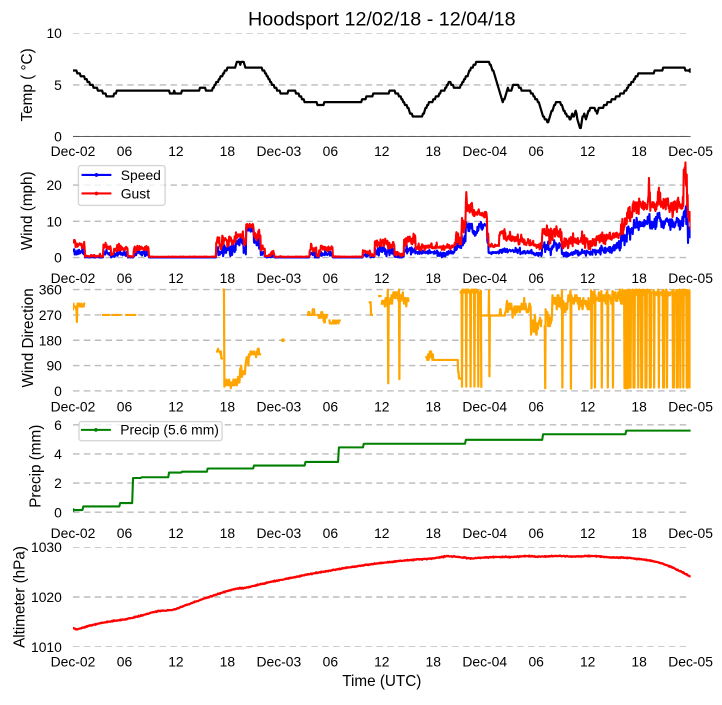 The height and width of the screenshot is (705, 722). Describe the element at coordinates (50, 340) in the screenshot. I see `svg-text: 180` at that location.